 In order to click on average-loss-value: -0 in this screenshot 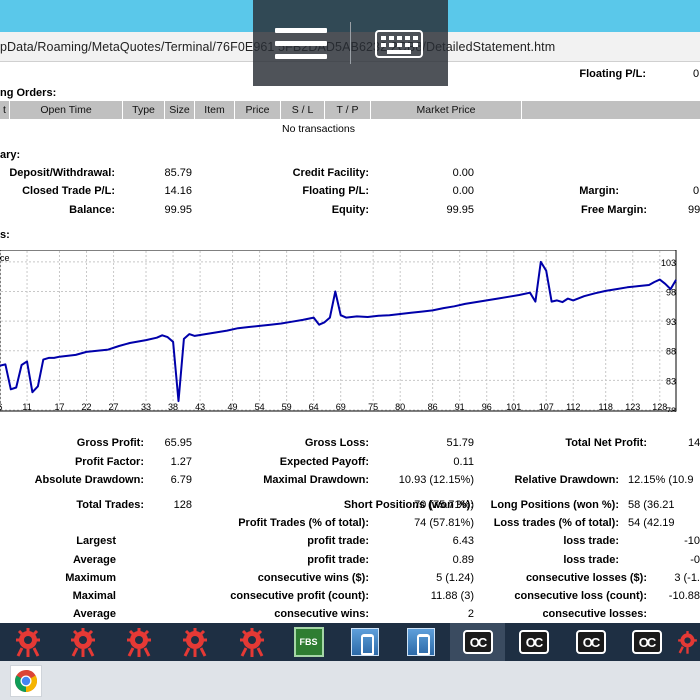, I will do `click(695, 560)`.